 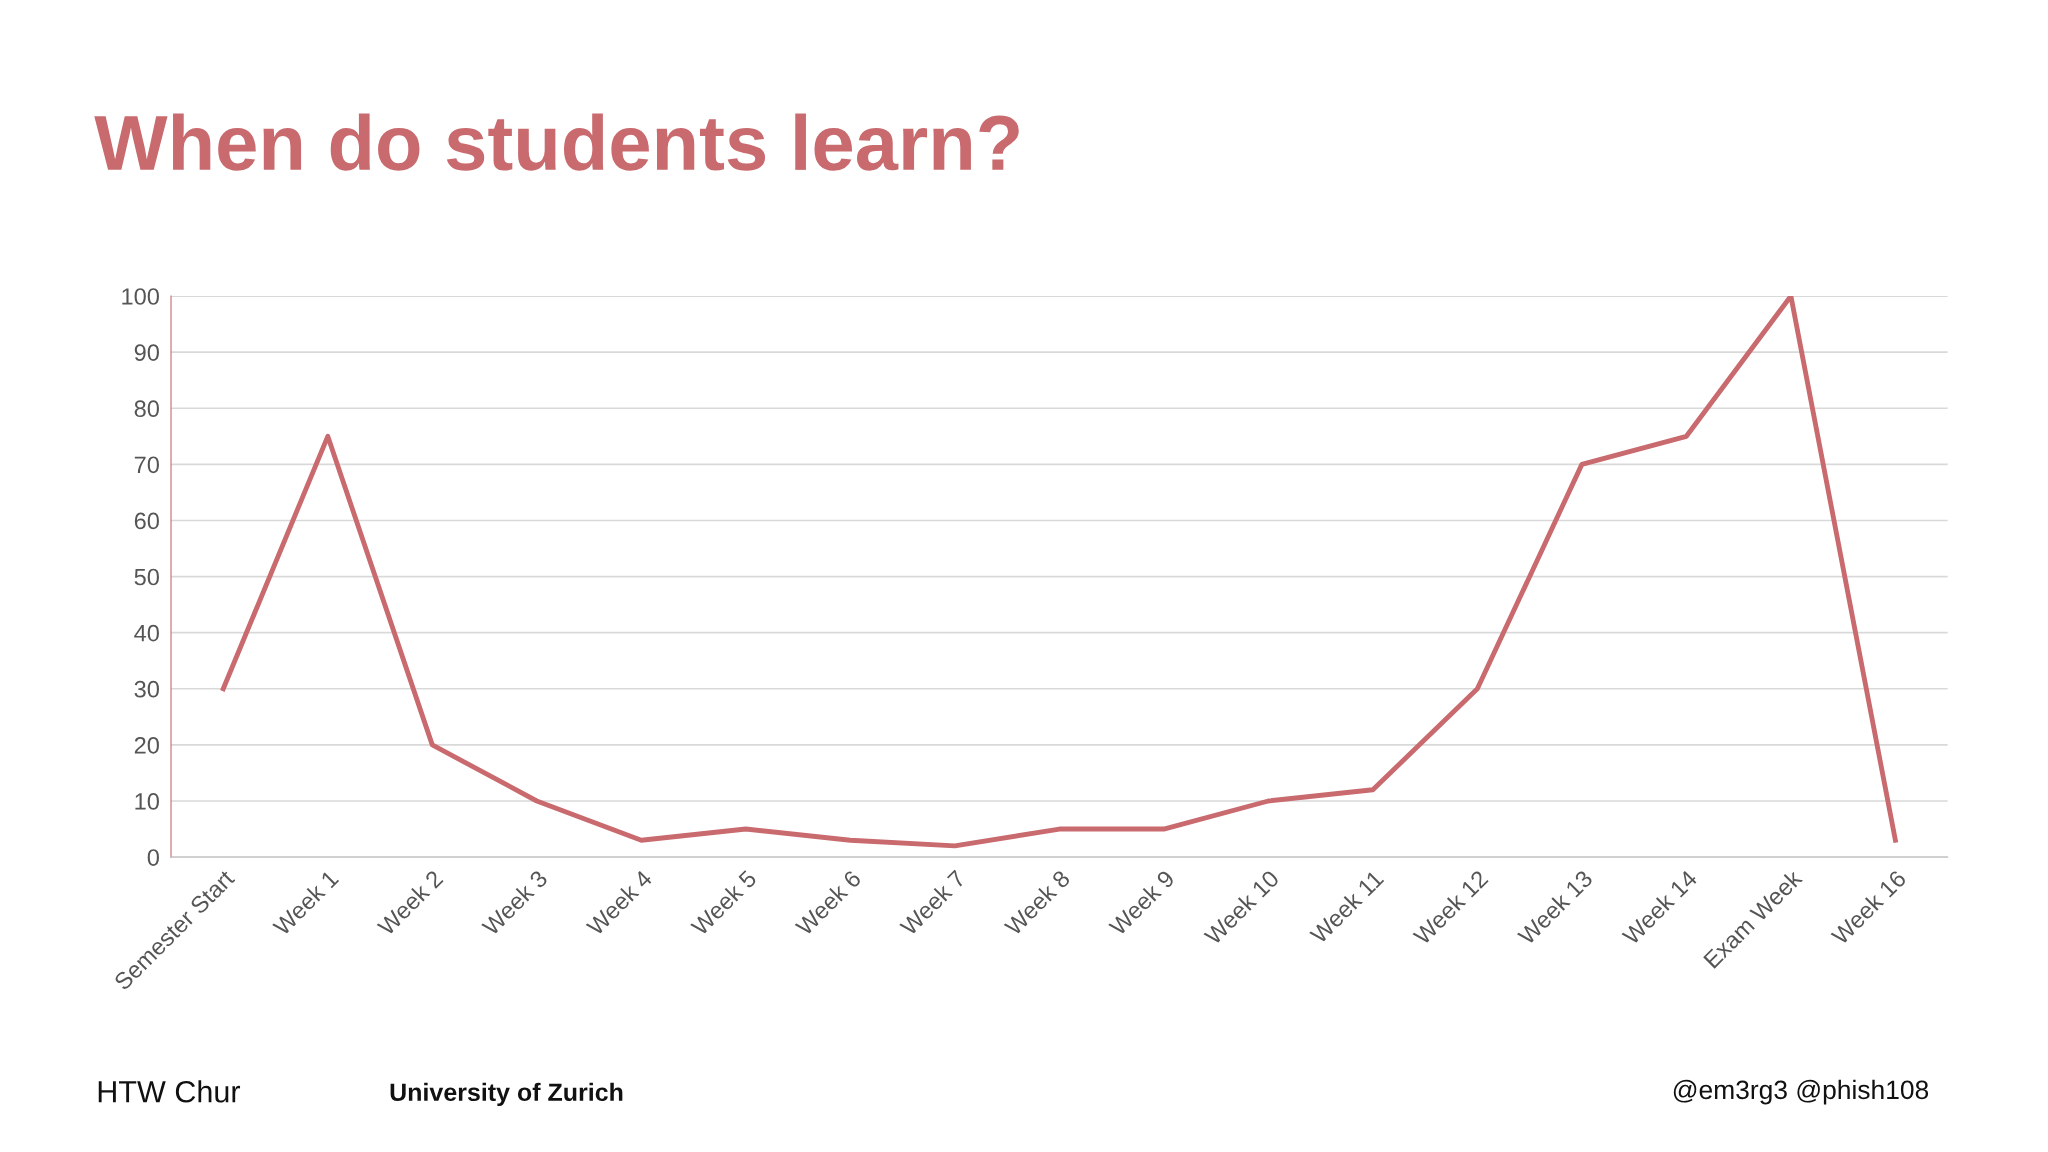 I want to click on text: HTW Chur, so click(x=169, y=1091).